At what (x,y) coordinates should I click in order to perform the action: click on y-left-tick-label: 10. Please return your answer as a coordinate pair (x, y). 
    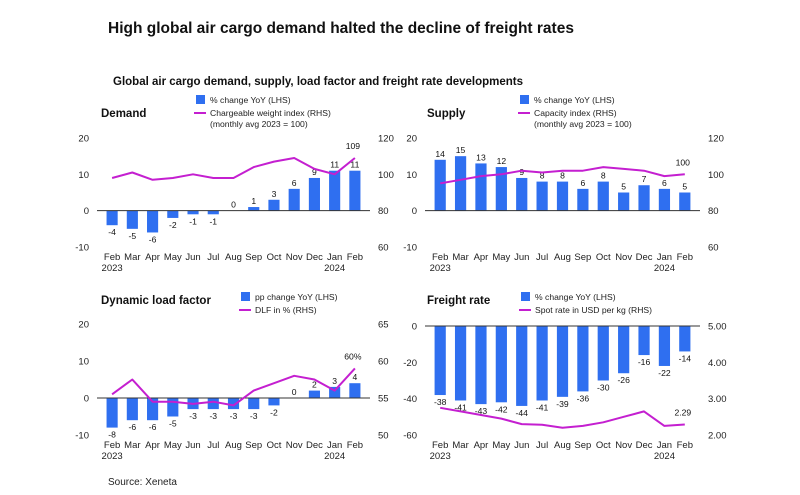
    Looking at the image, I should click on (411, 175).